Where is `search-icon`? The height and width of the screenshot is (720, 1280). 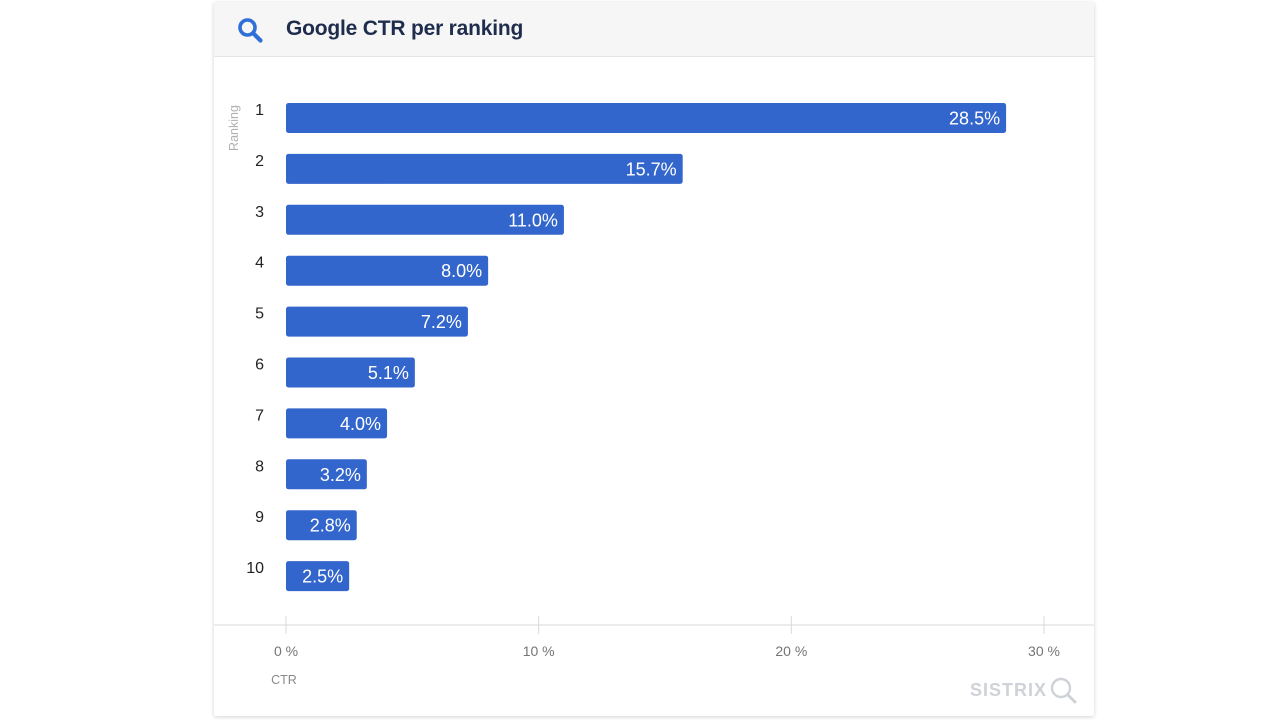
search-icon is located at coordinates (250, 30).